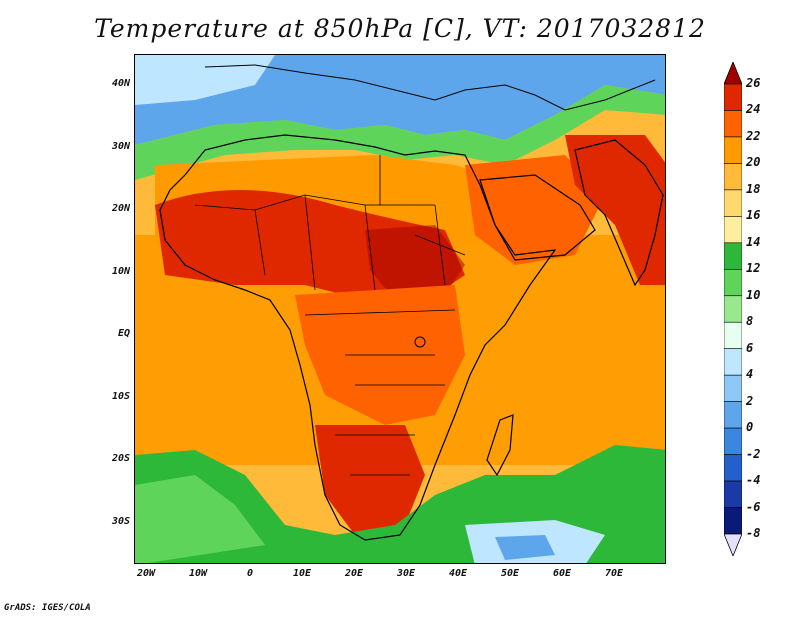 The image size is (800, 618). What do you see at coordinates (750, 347) in the screenshot?
I see `colorbar-label: 6` at bounding box center [750, 347].